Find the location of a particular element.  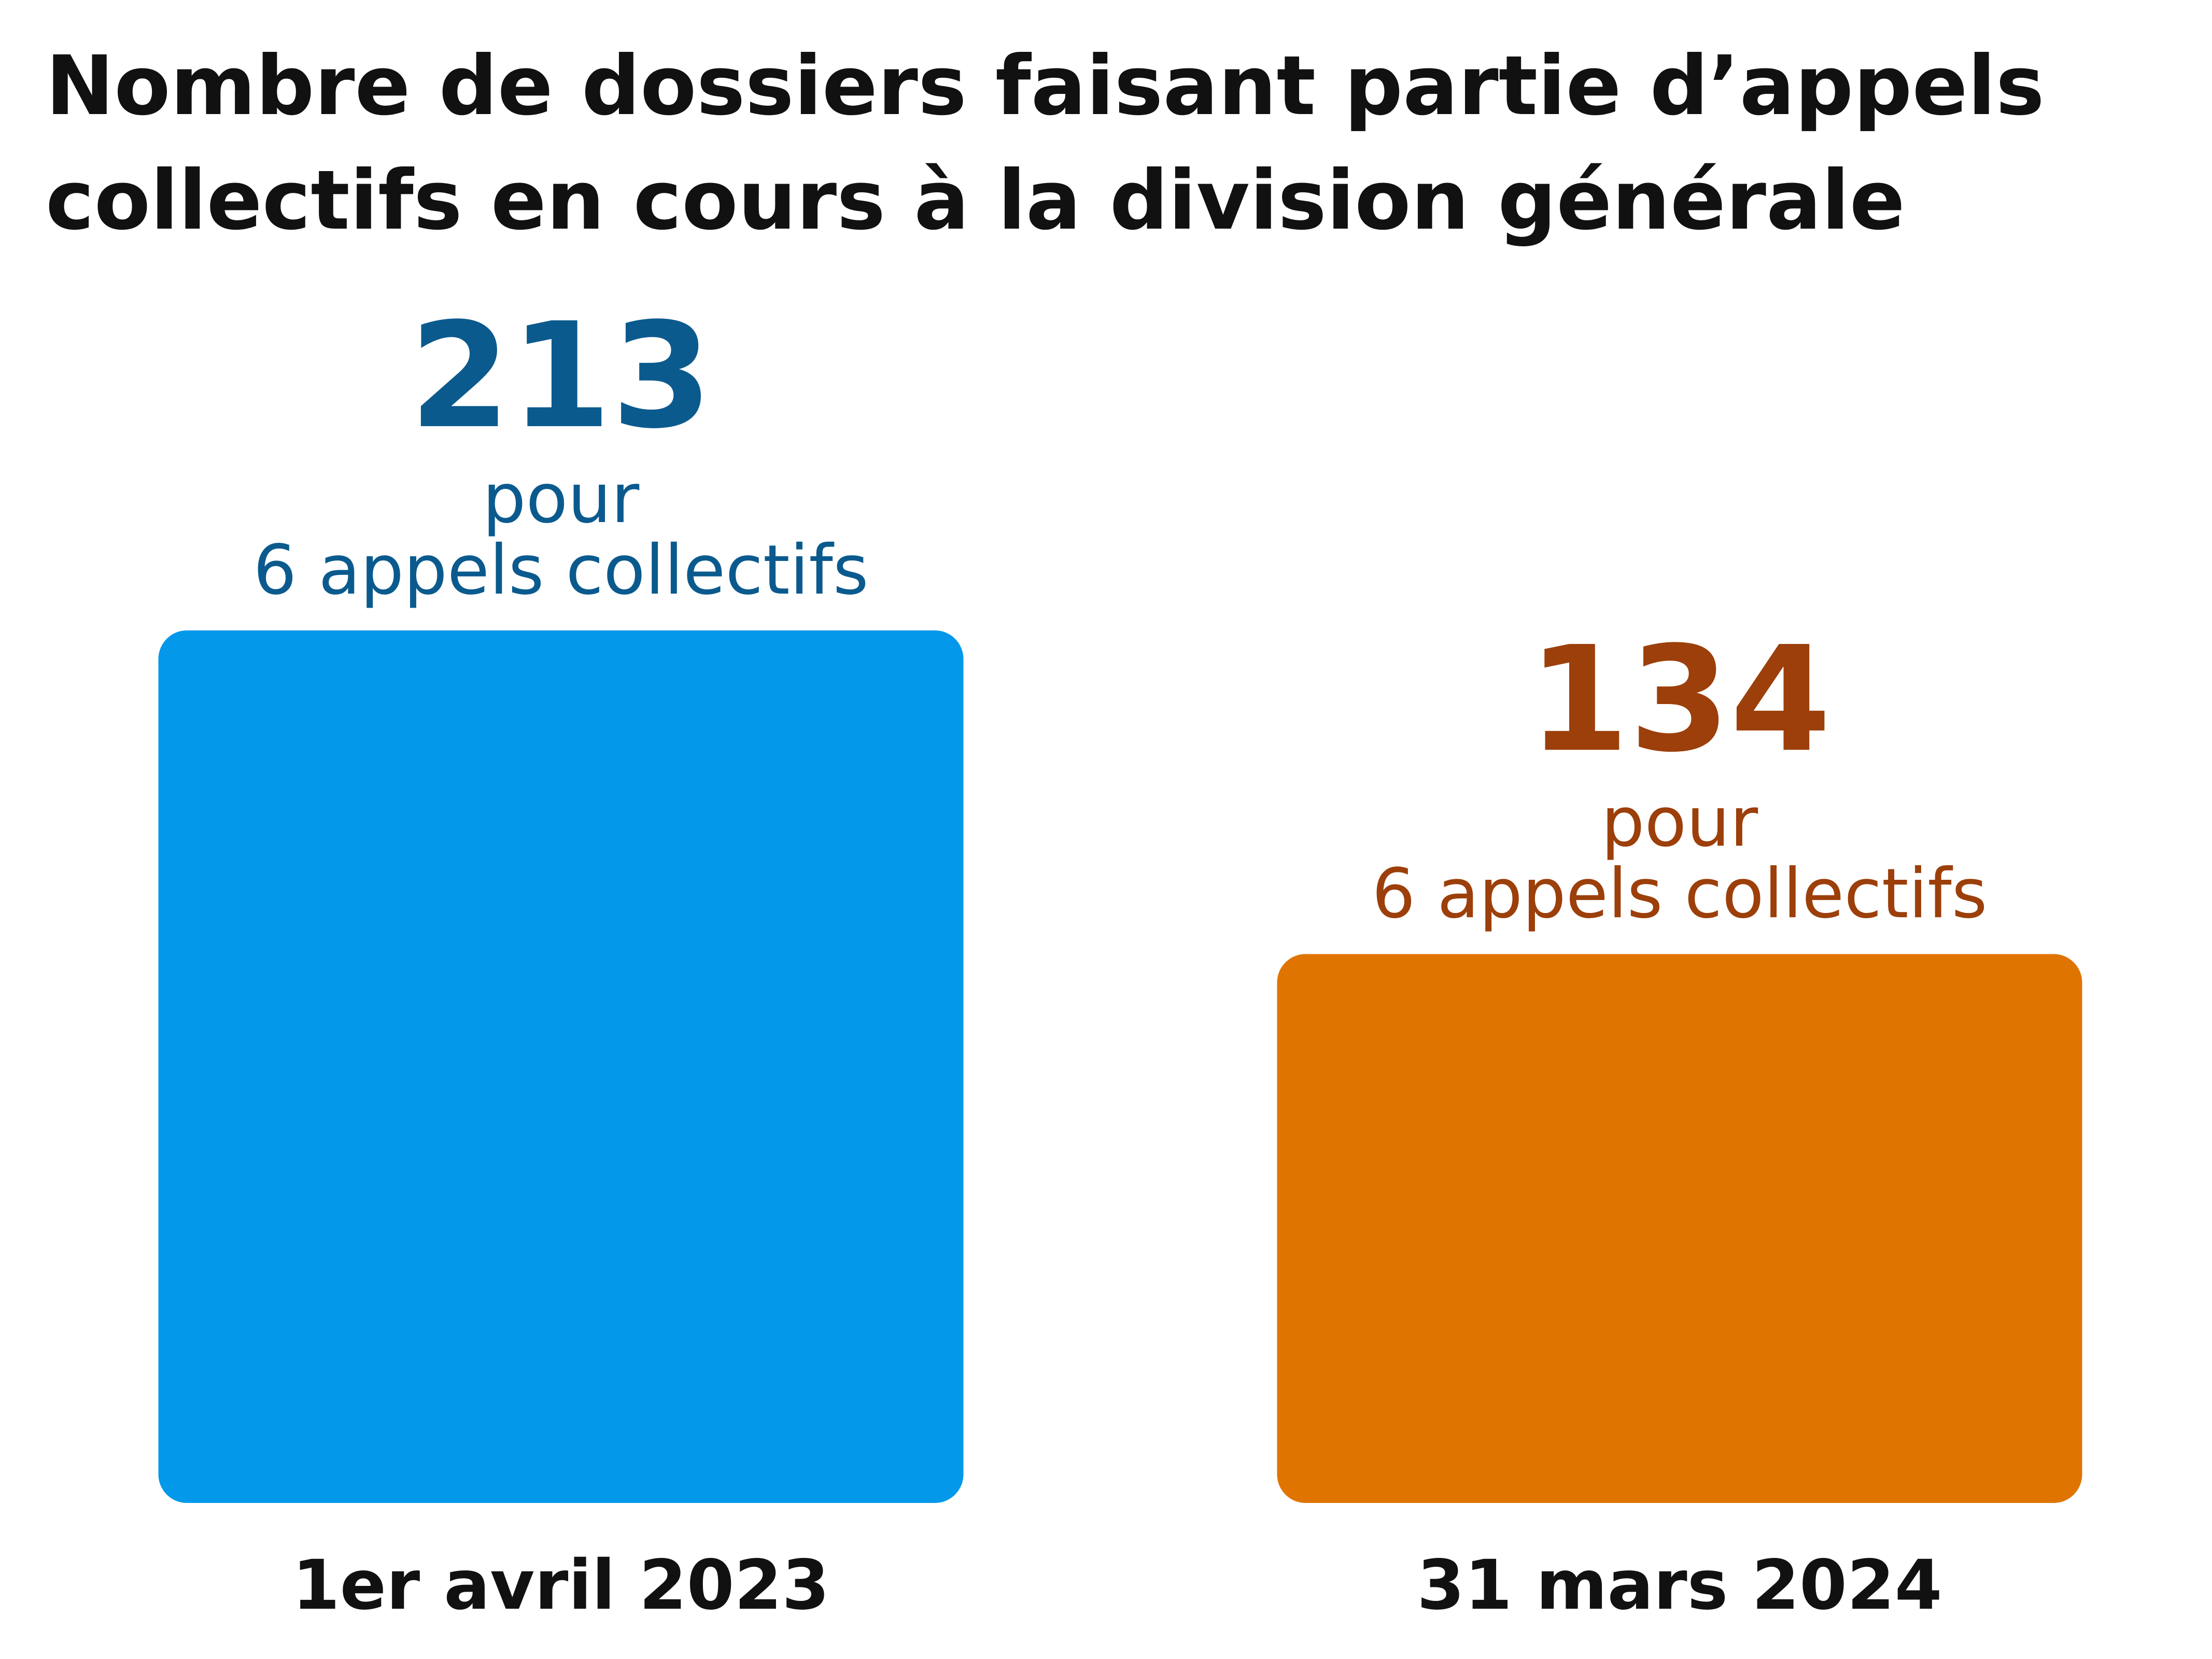

value-label: 213 is located at coordinates (561, 376).